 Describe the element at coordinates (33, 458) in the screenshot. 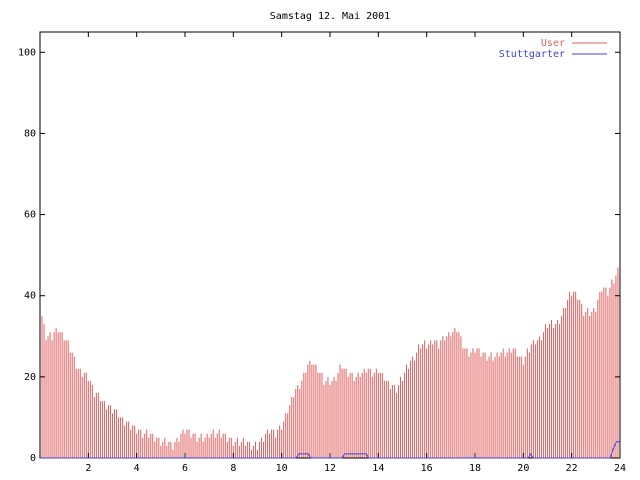

I see `y-tick-label: 0` at that location.